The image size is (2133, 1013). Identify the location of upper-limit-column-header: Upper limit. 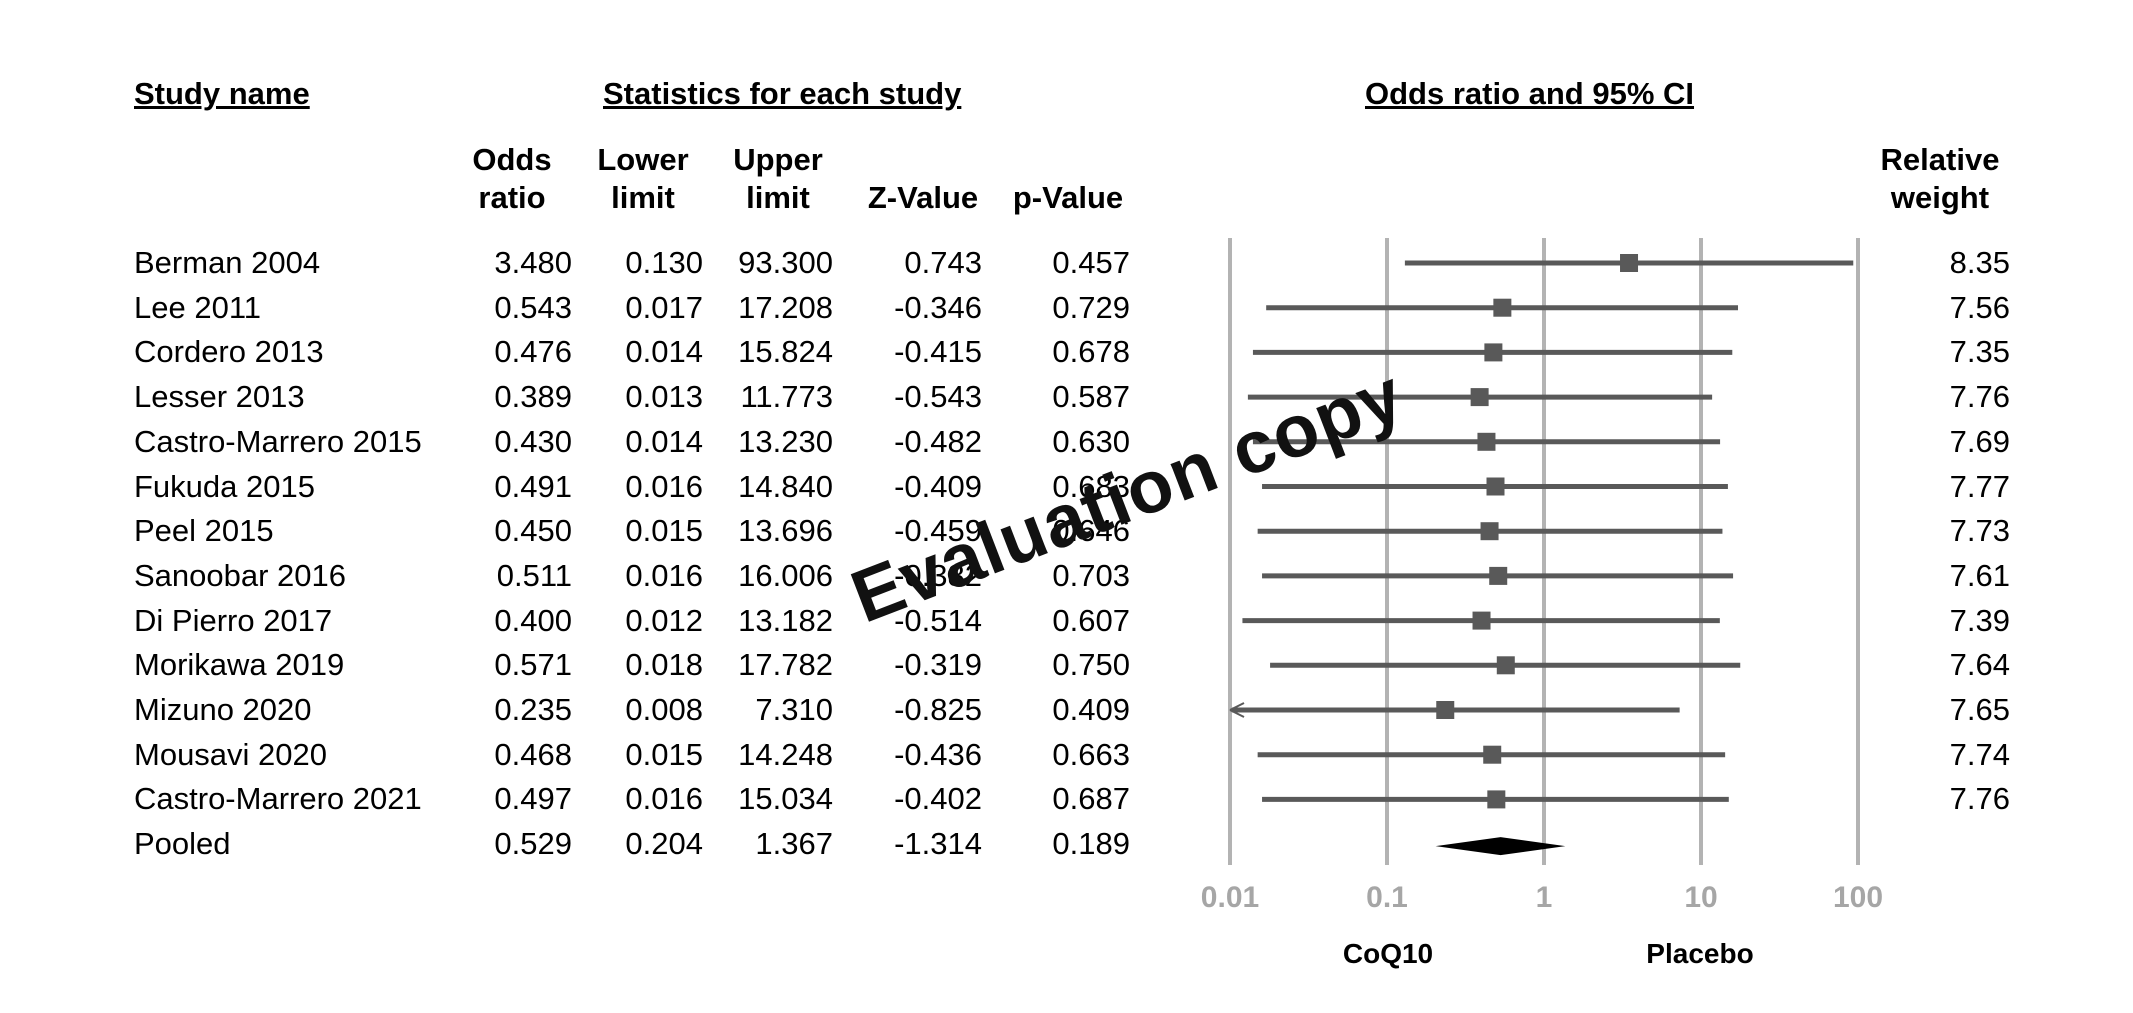
(778, 179).